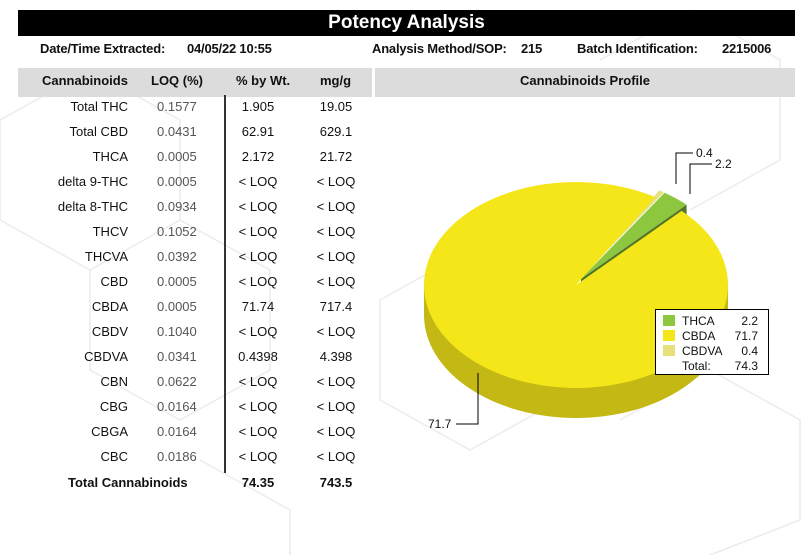  Describe the element at coordinates (177, 331) in the screenshot. I see `loq-value: 0.1040` at that location.